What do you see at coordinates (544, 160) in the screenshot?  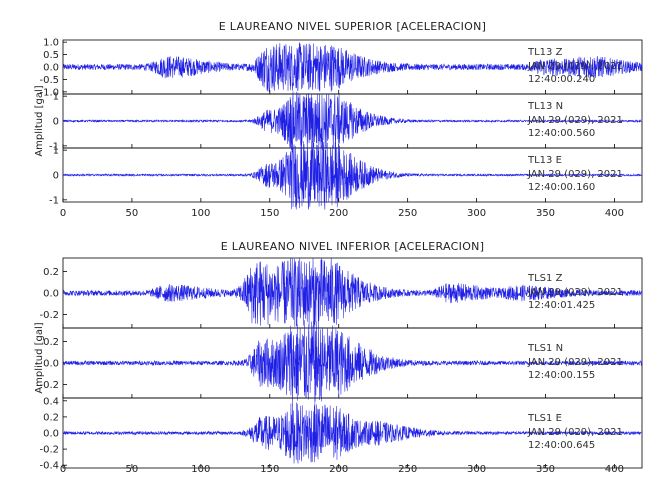 I see `station-label: TL13 E` at bounding box center [544, 160].